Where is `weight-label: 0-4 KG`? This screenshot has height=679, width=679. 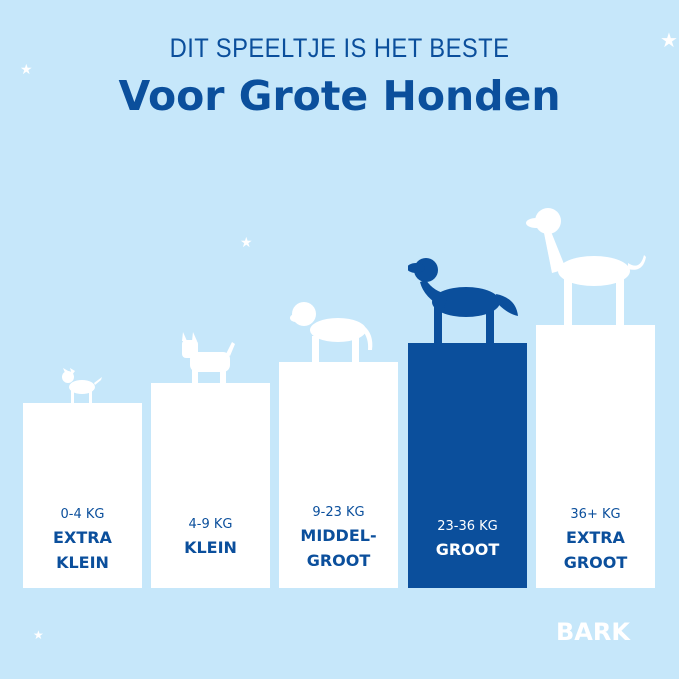
weight-label: 0-4 KG is located at coordinates (82, 514).